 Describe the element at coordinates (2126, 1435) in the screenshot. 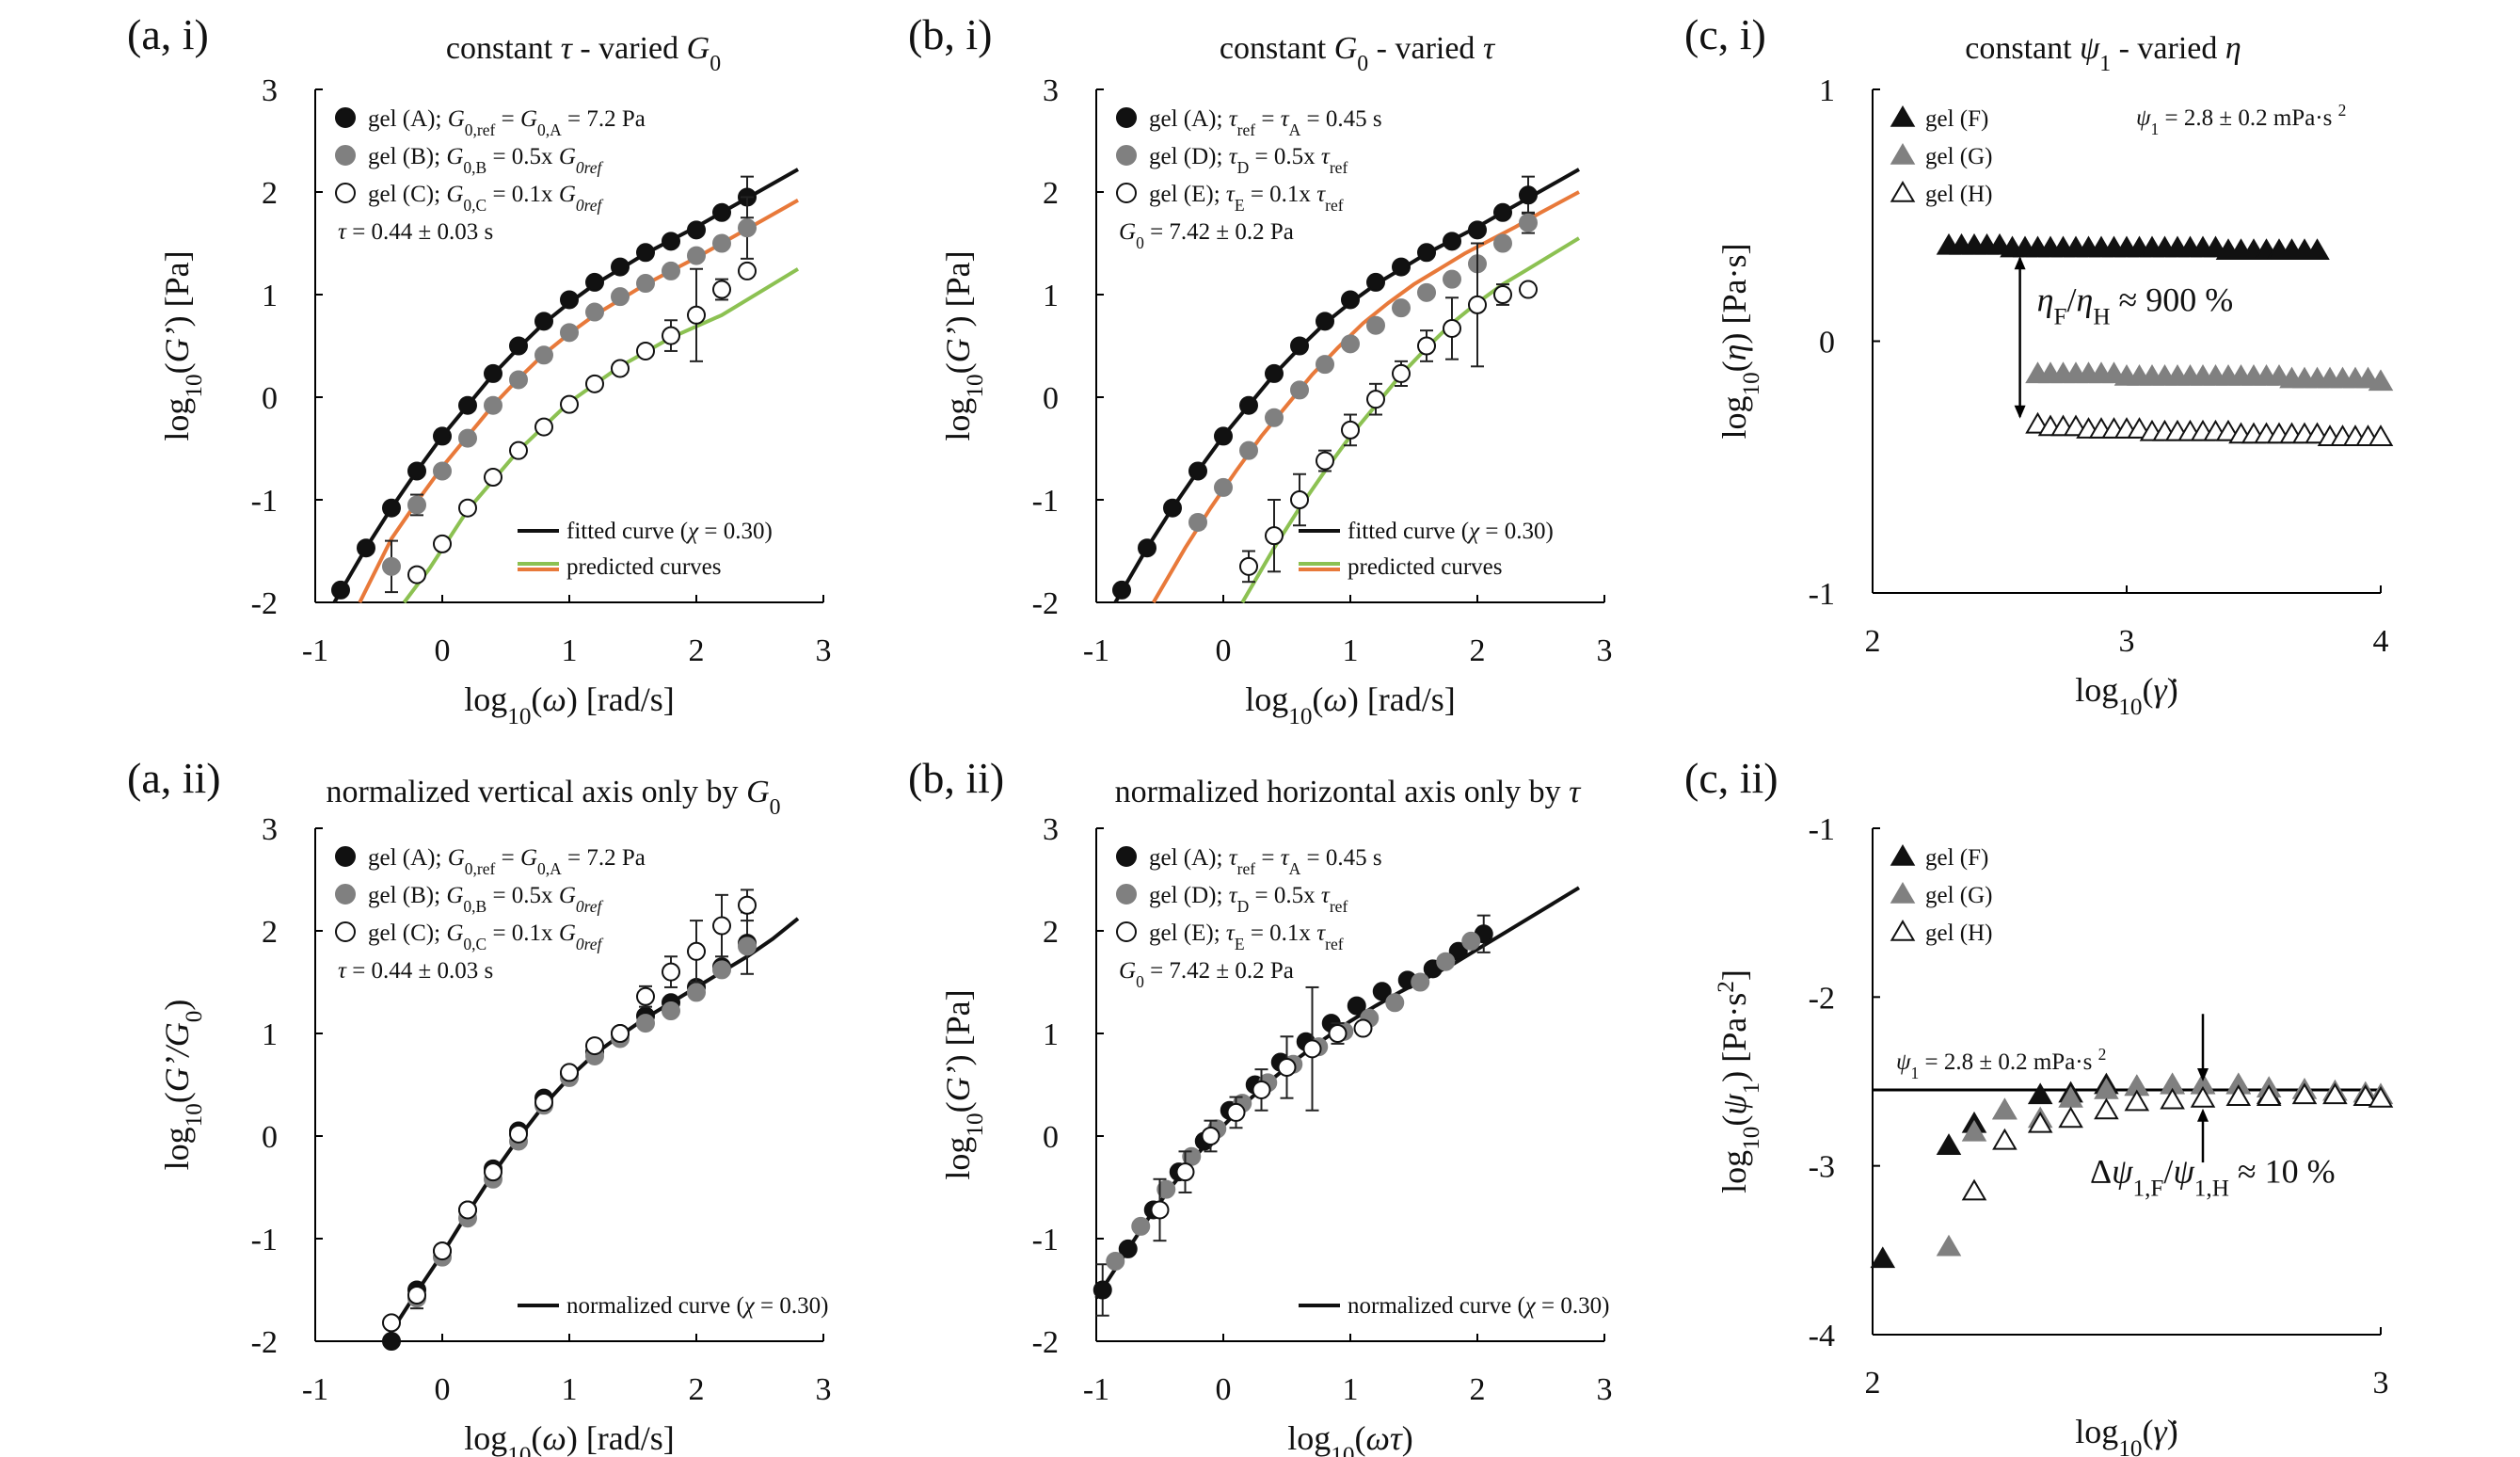

I see `x-axis-label: log10(γ̇)` at that location.